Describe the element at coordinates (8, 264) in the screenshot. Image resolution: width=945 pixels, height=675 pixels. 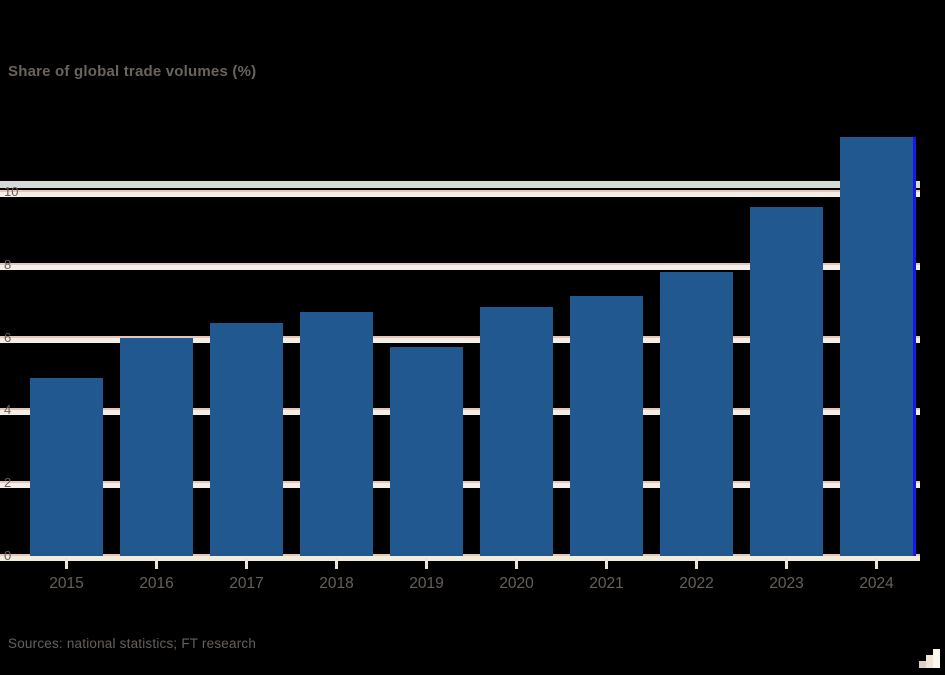
I see `y-axis-tick-label: 8` at that location.